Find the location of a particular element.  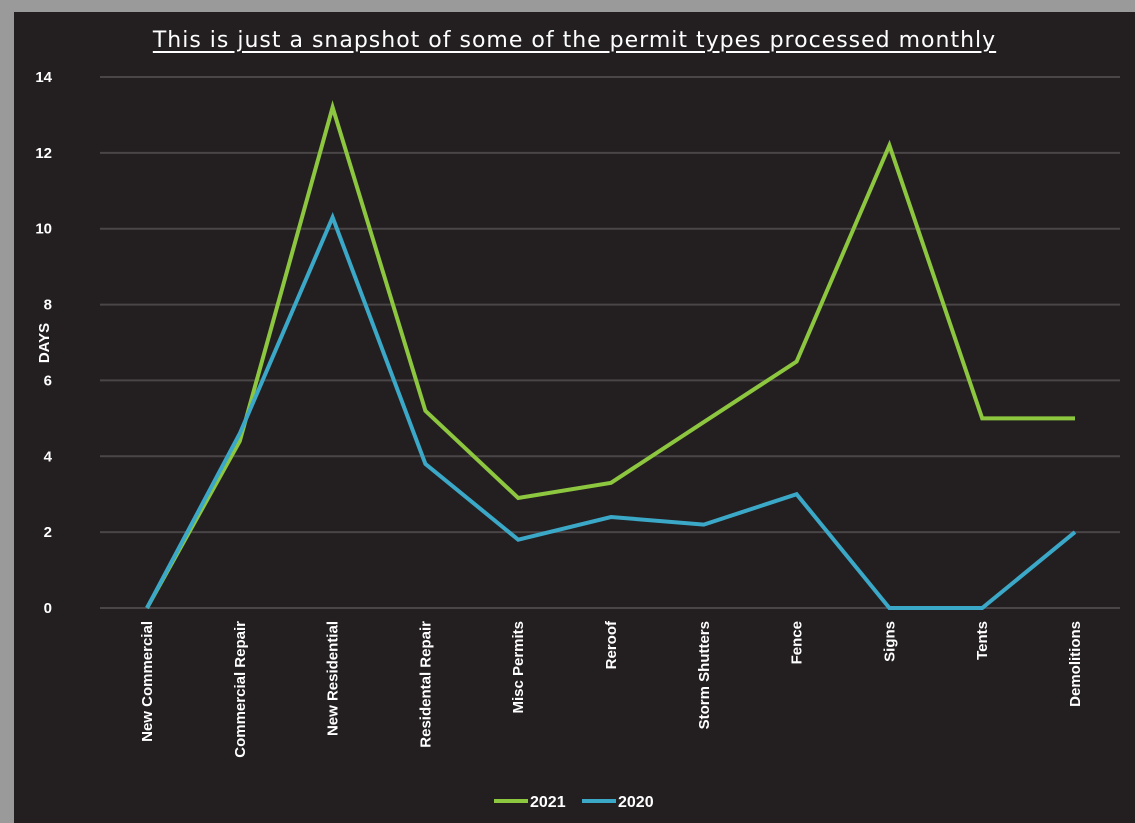

x-category-label: Reroof is located at coordinates (611, 644).